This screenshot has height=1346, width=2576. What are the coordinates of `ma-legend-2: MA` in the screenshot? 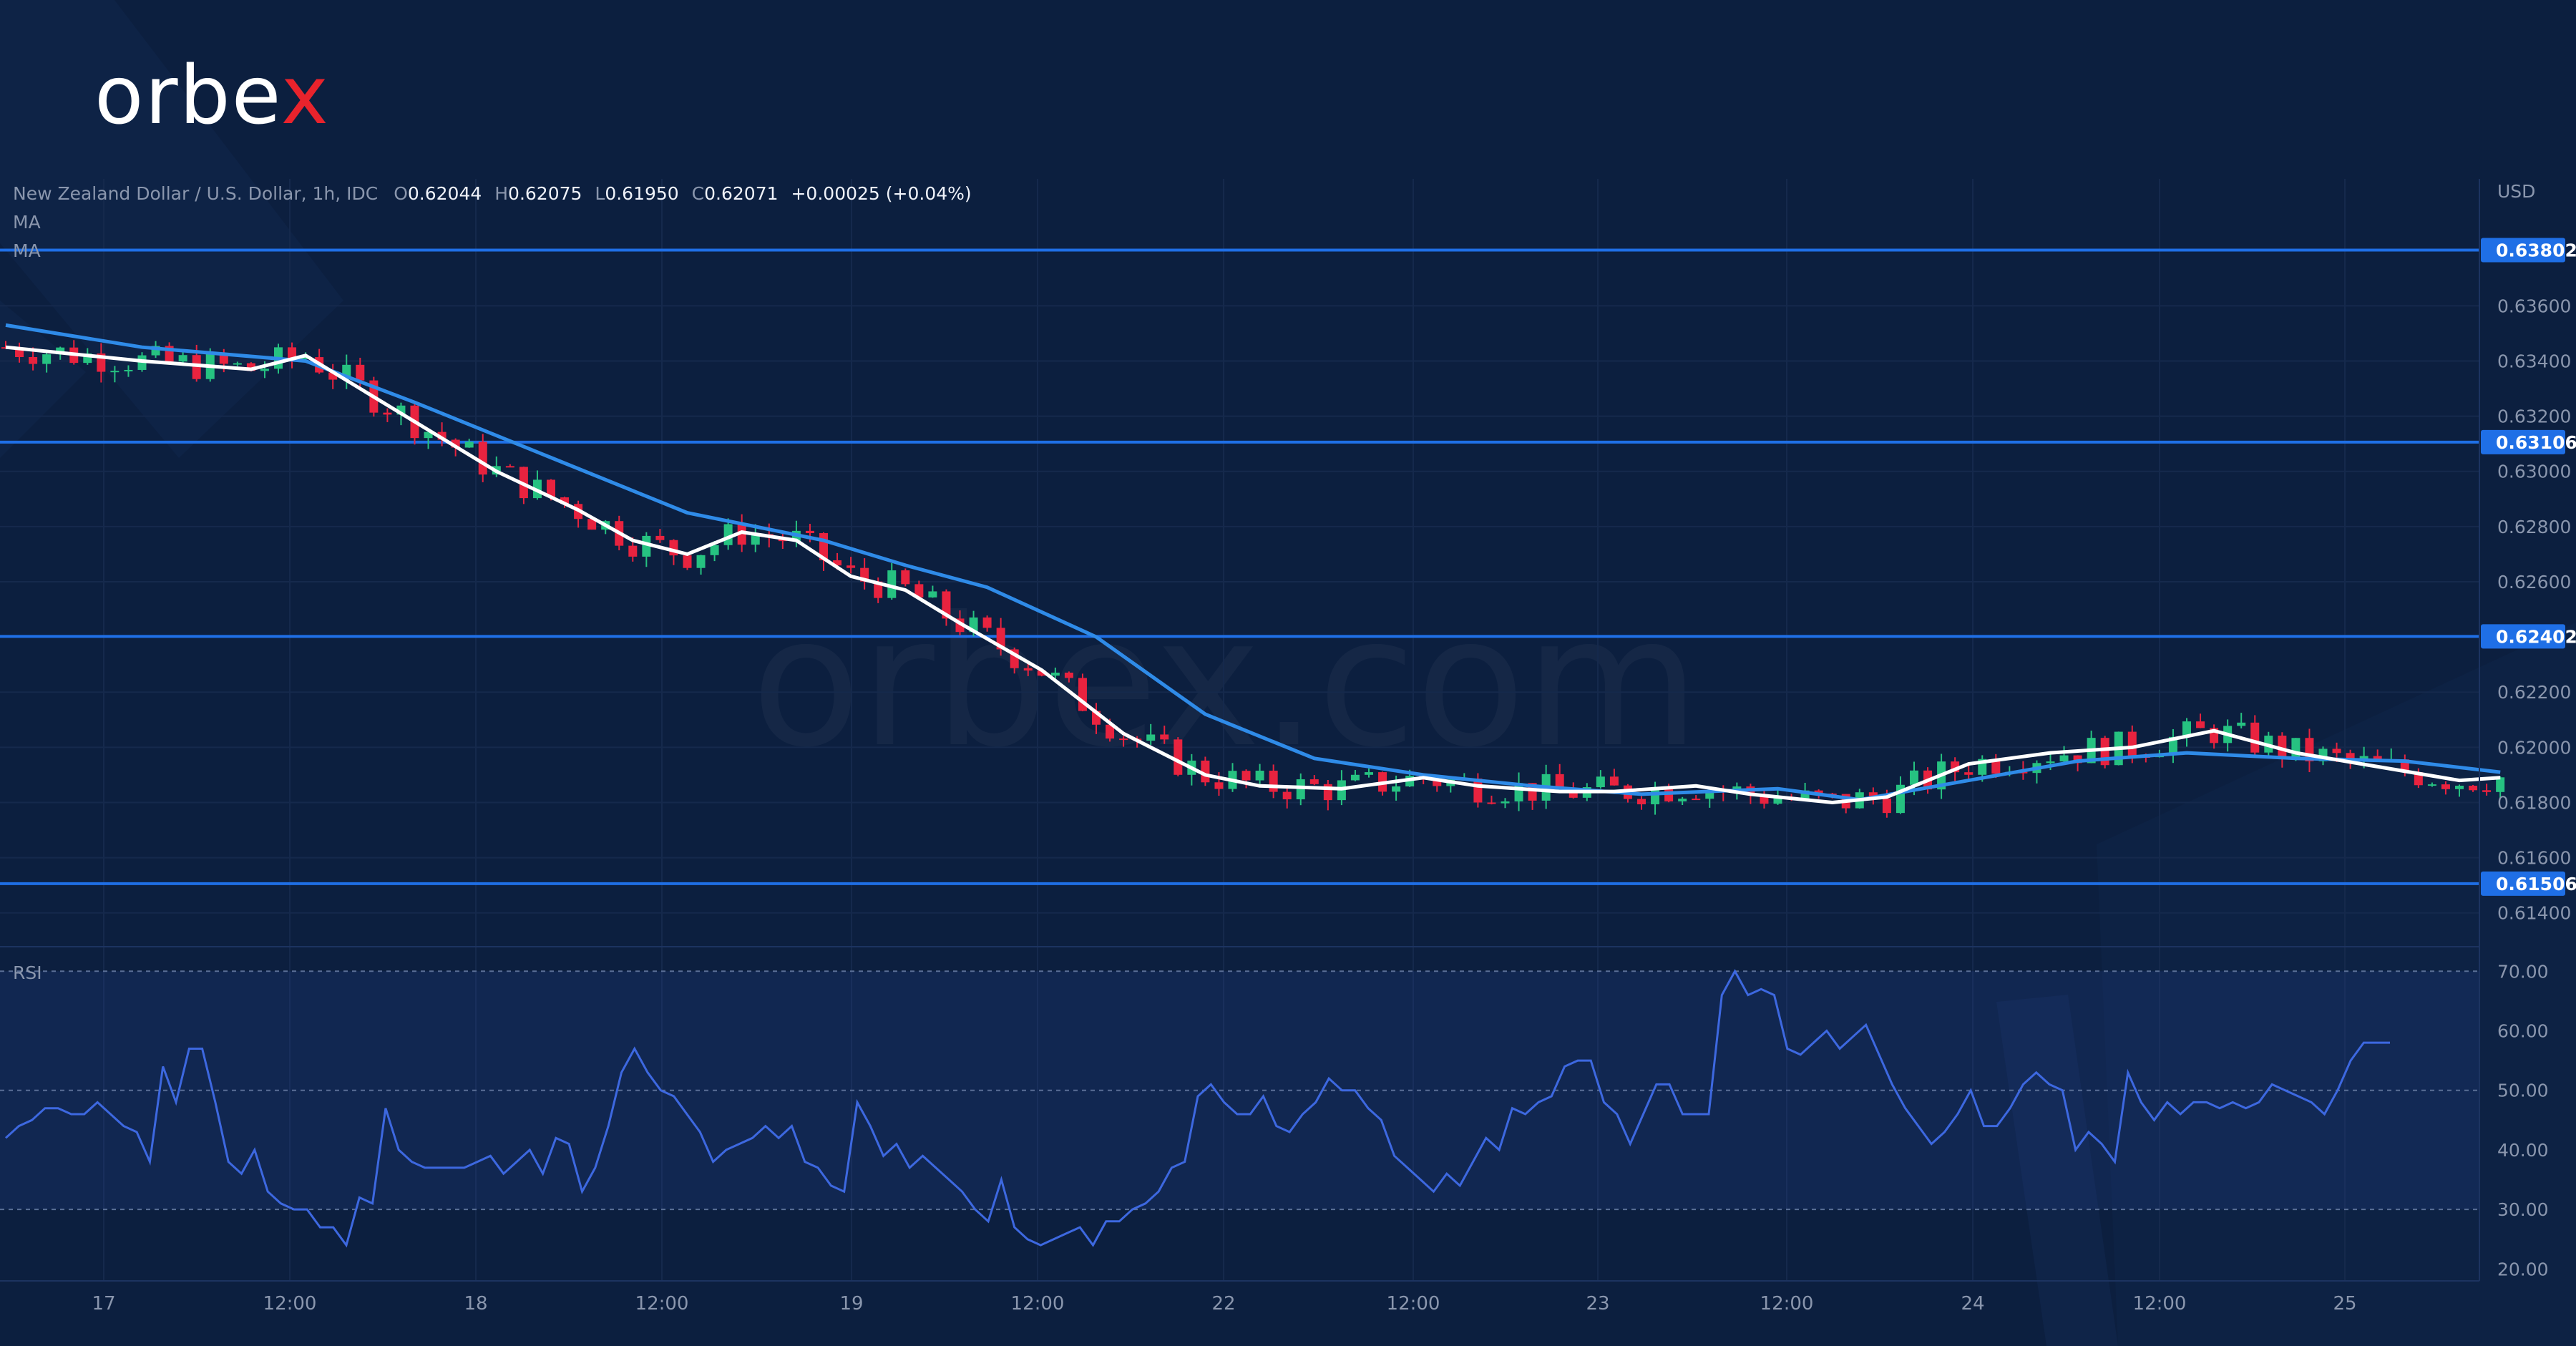 It's located at (27, 250).